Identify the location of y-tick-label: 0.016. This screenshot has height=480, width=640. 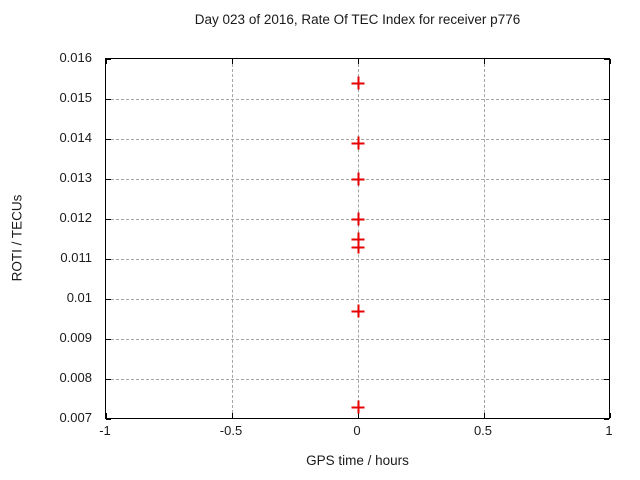
(75, 57).